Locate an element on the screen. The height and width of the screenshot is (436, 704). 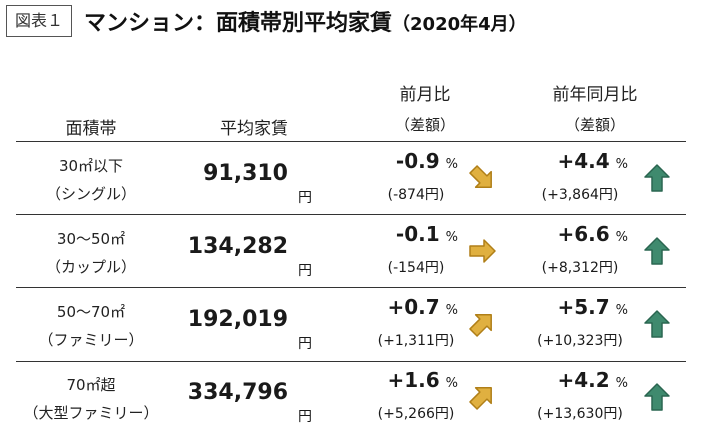
yoy-percent-value: +5.7 is located at coordinates (583, 307).